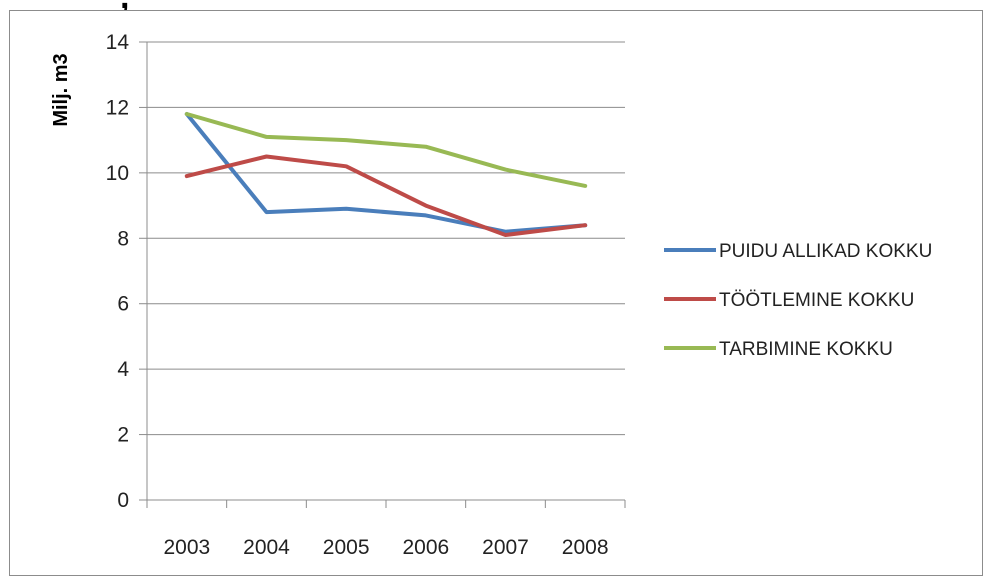 This screenshot has height=579, width=986. I want to click on y-tick-label: 10, so click(117, 173).